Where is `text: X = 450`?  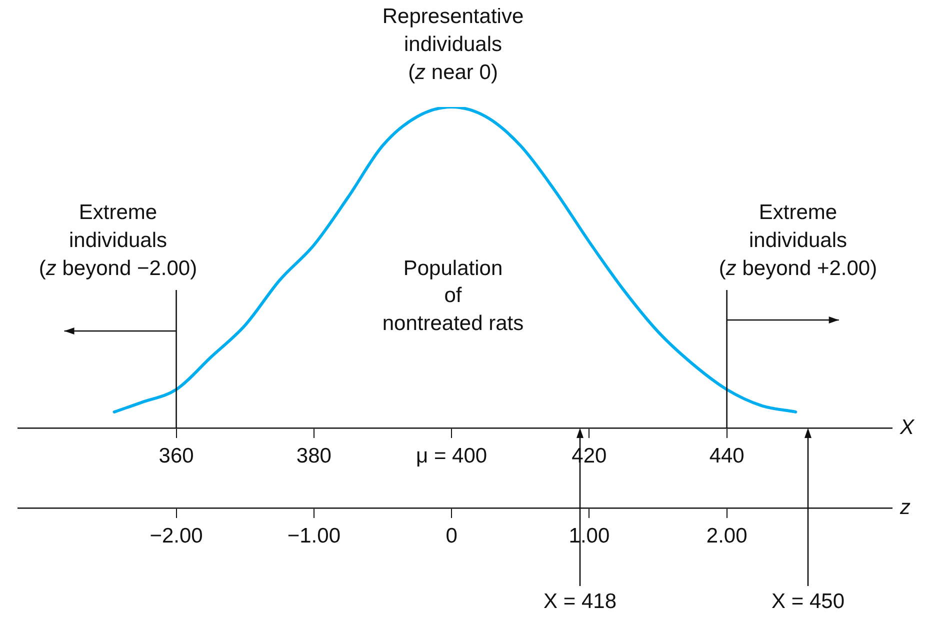 text: X = 450 is located at coordinates (808, 601).